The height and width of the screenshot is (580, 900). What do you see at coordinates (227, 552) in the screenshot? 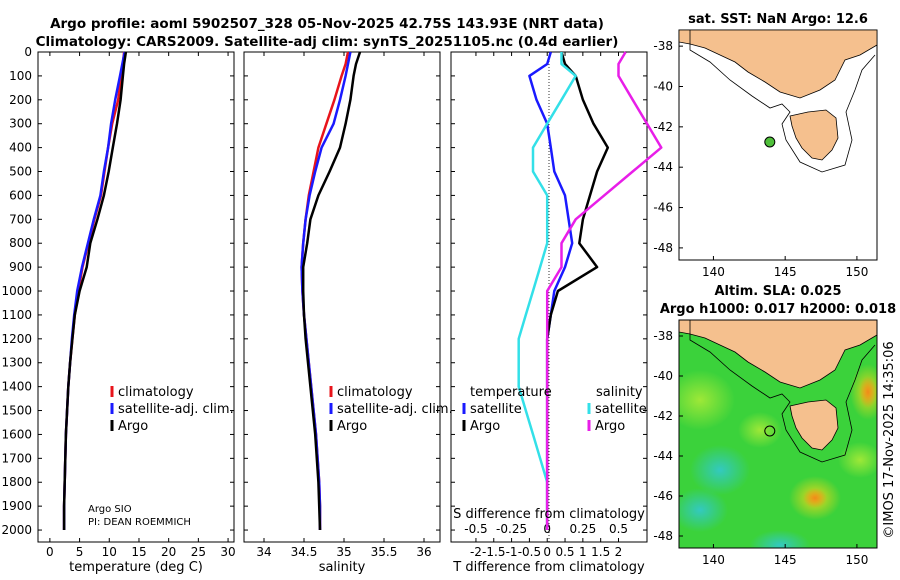
I see `x-tick-label: 30` at bounding box center [227, 552].